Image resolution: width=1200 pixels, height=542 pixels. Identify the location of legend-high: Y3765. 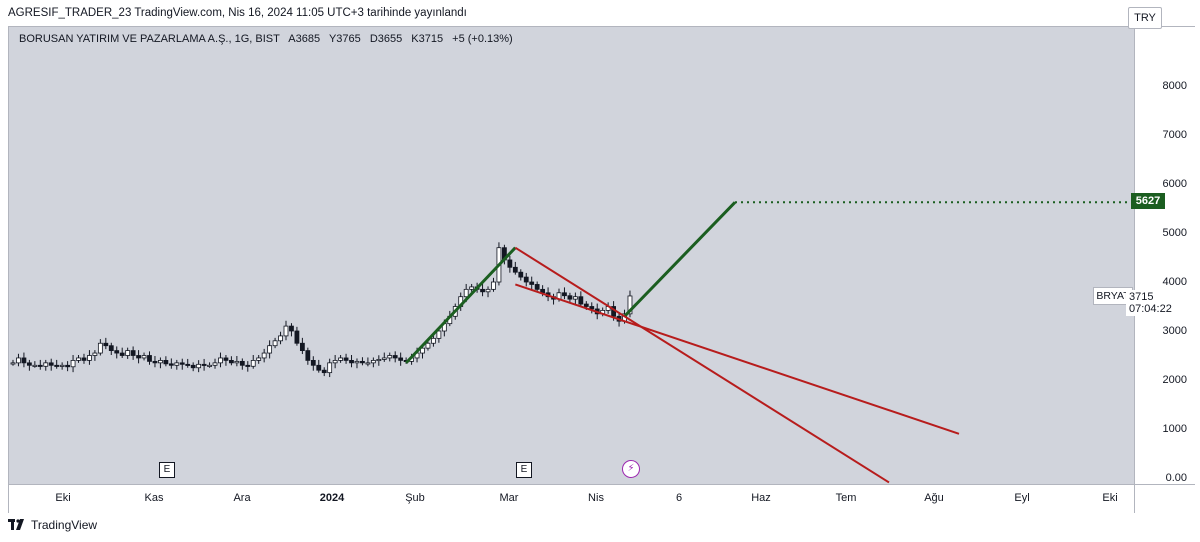
(344, 39).